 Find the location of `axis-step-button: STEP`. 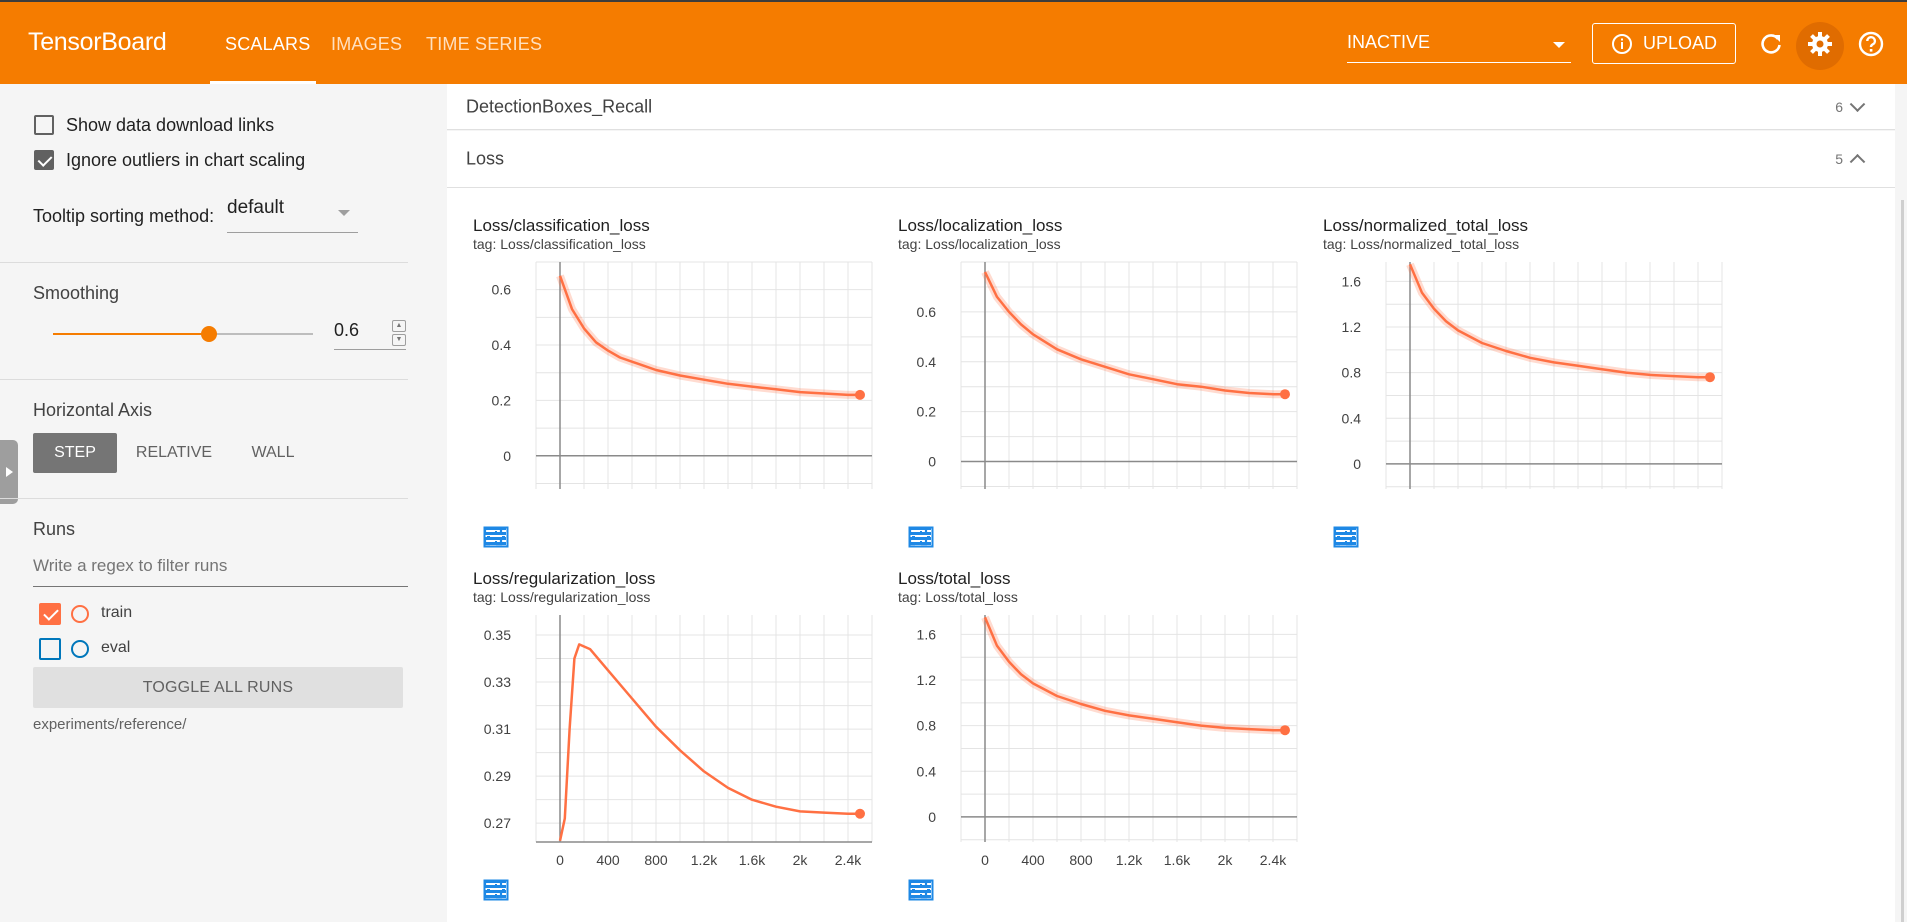

axis-step-button: STEP is located at coordinates (75, 453).